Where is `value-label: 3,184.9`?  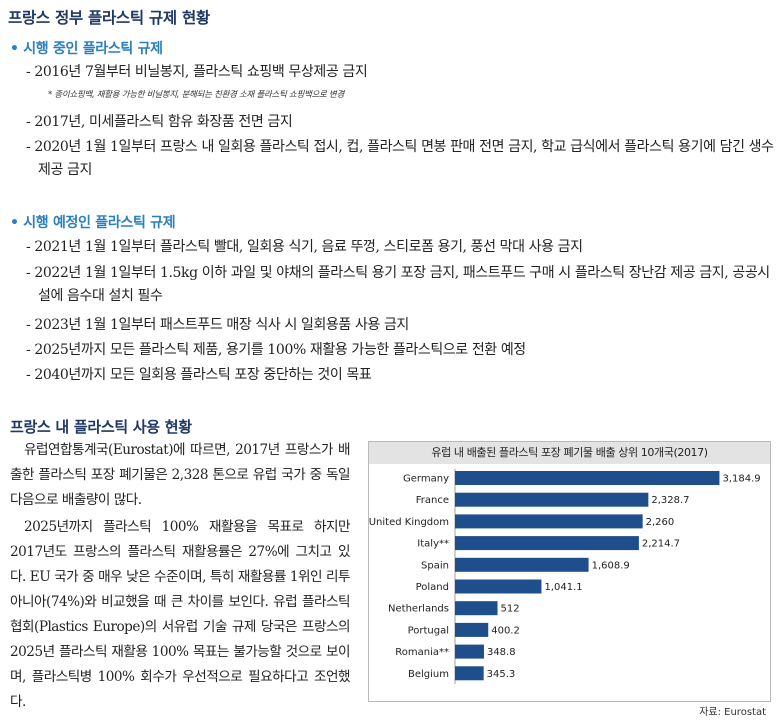 value-label: 3,184.9 is located at coordinates (741, 479).